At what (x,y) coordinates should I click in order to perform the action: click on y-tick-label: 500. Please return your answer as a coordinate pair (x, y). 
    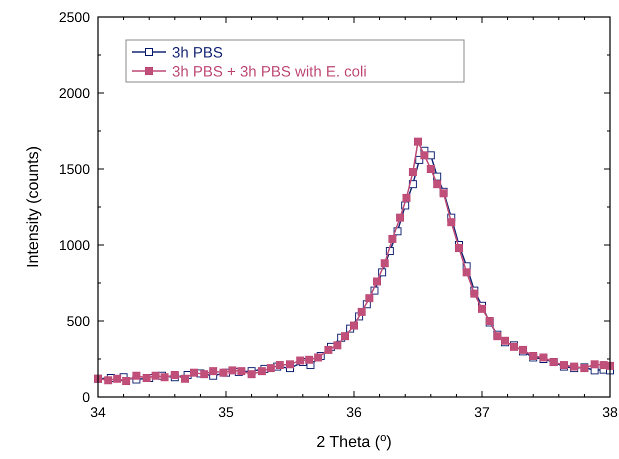
    Looking at the image, I should click on (78, 320).